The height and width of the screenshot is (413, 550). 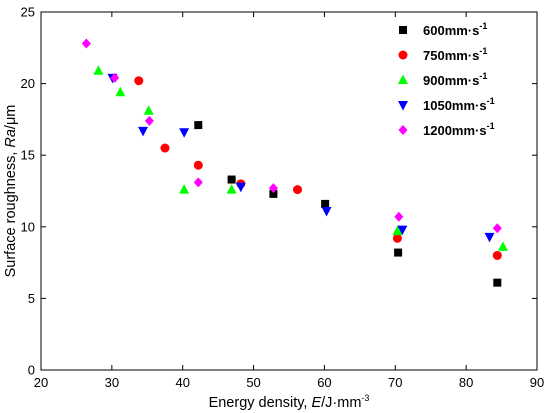 I want to click on x-axis-title: Energy density, E/J·mm-3, so click(x=289, y=402).